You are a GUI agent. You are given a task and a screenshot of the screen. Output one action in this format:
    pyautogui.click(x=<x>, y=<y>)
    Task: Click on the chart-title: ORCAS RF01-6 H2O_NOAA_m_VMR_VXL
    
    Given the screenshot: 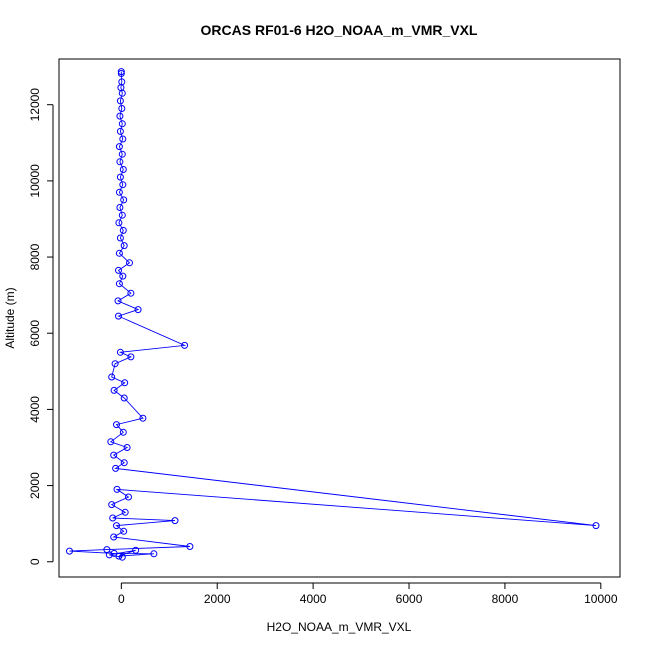 What is the action you would take?
    pyautogui.click(x=339, y=30)
    